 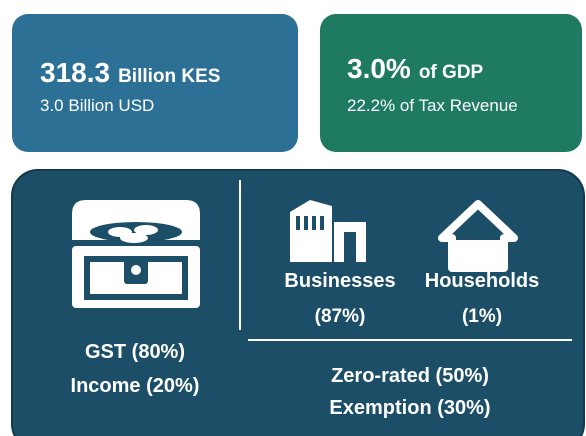 I want to click on cost-value: 318.3, so click(x=75, y=72).